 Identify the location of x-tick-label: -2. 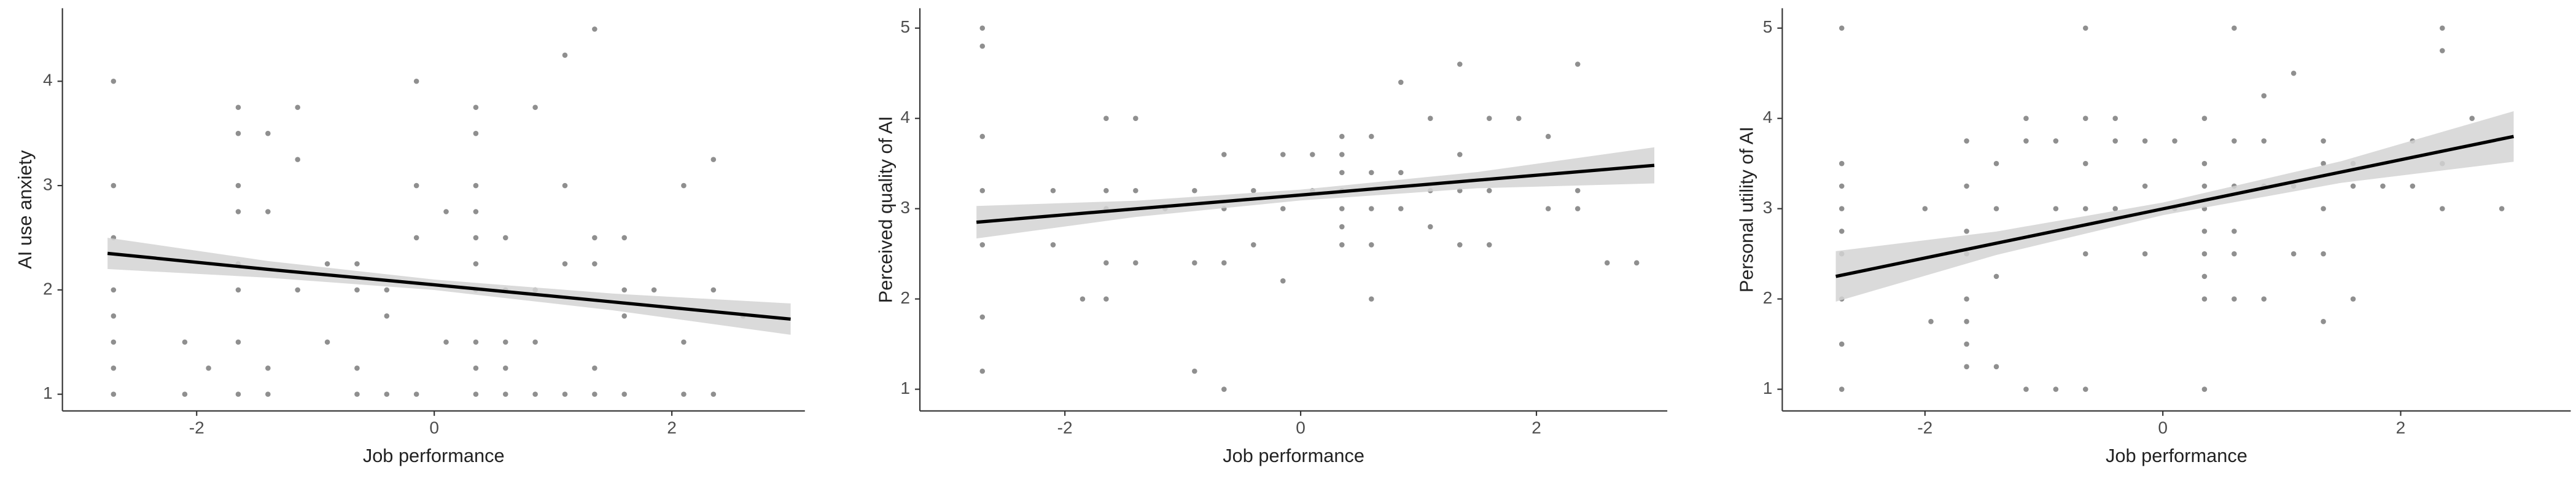
(1065, 427).